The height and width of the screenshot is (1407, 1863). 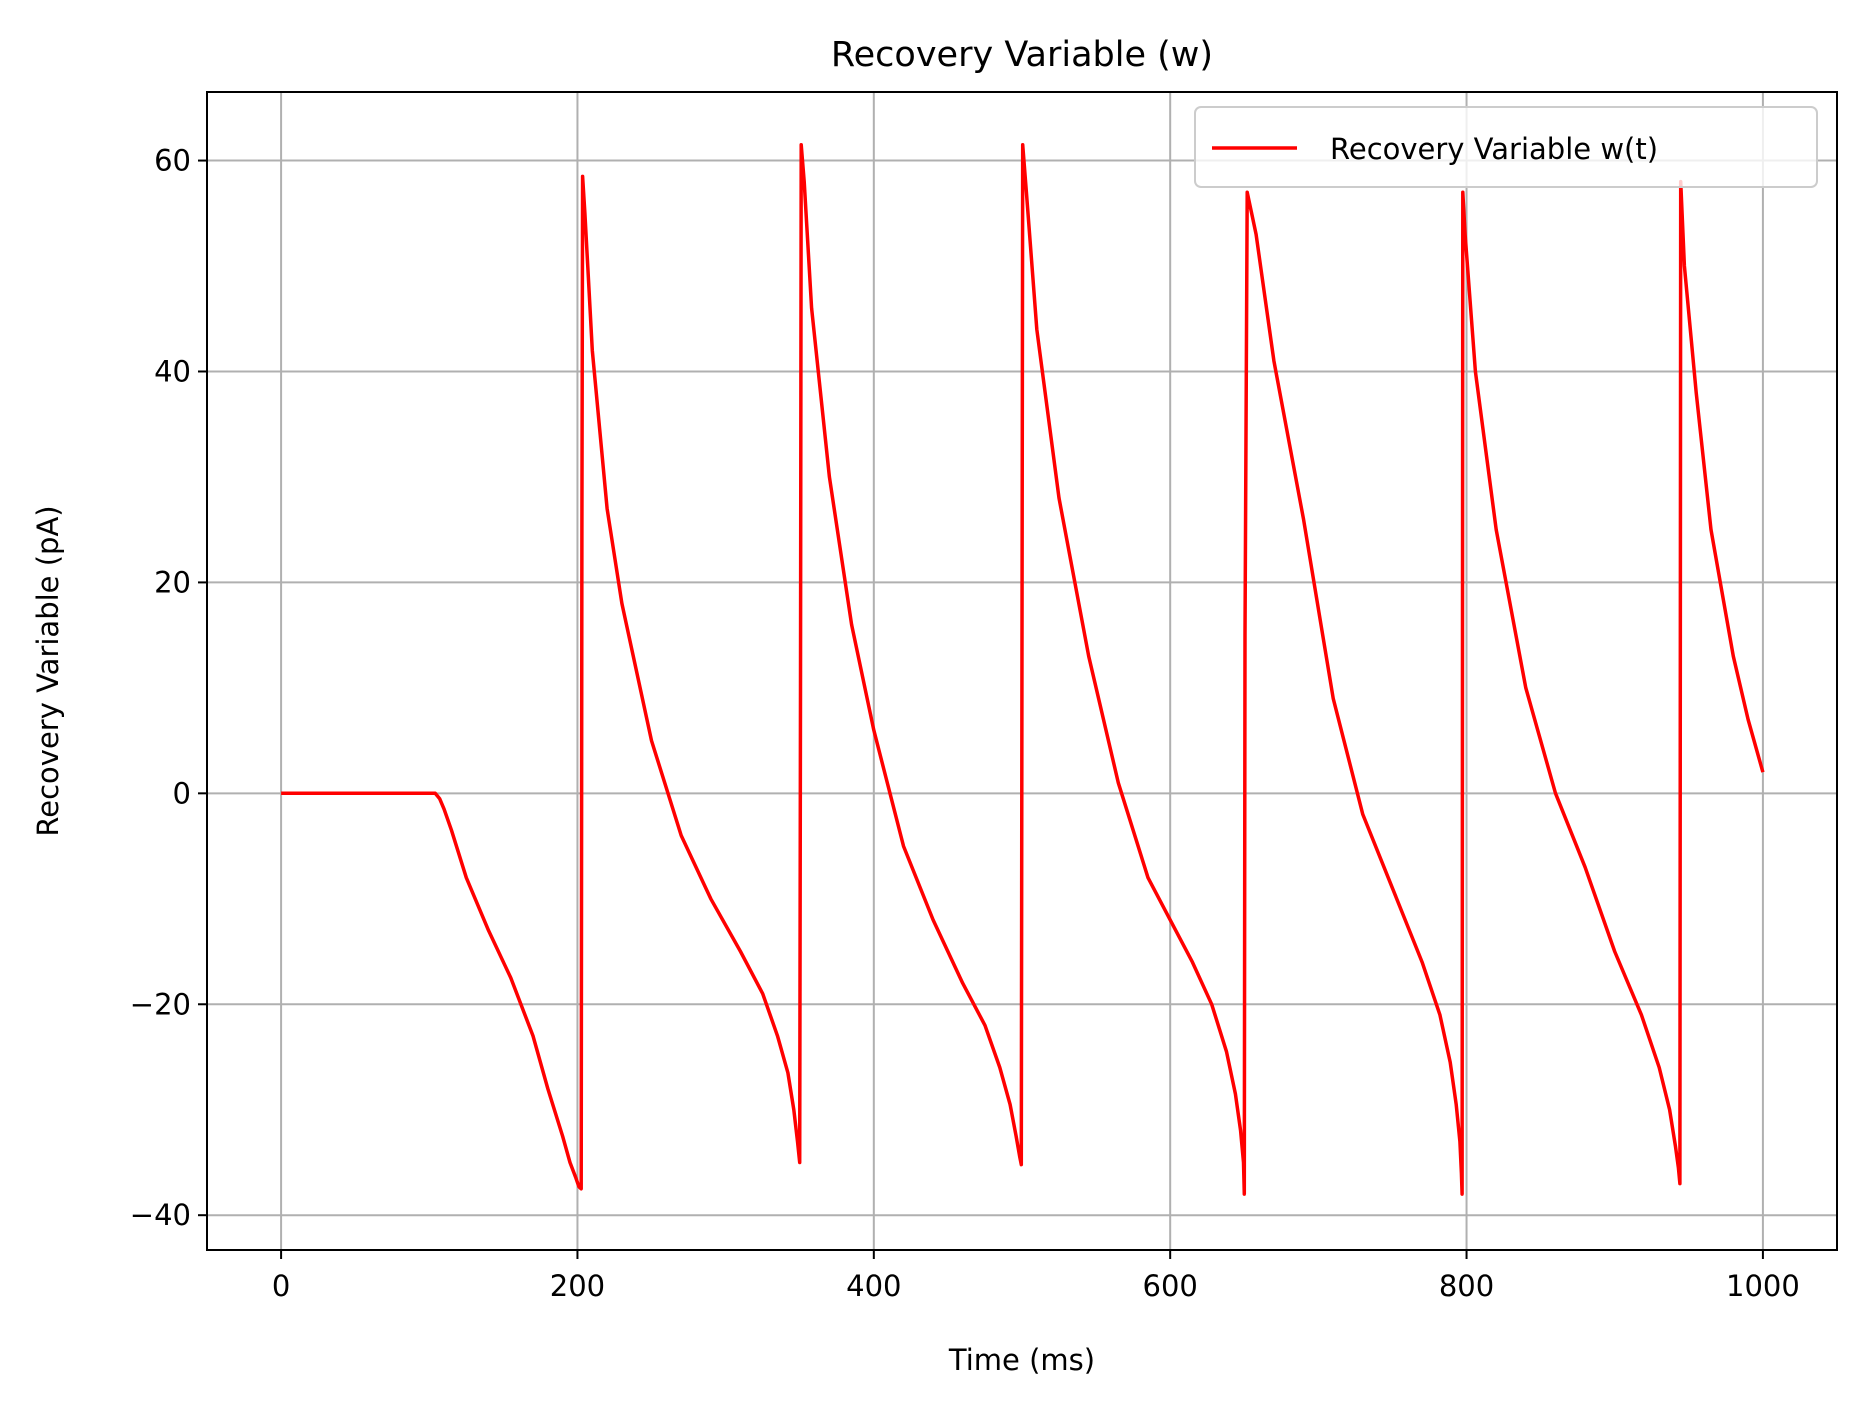 What do you see at coordinates (1170, 1286) in the screenshot?
I see `x-tick-label: 600` at bounding box center [1170, 1286].